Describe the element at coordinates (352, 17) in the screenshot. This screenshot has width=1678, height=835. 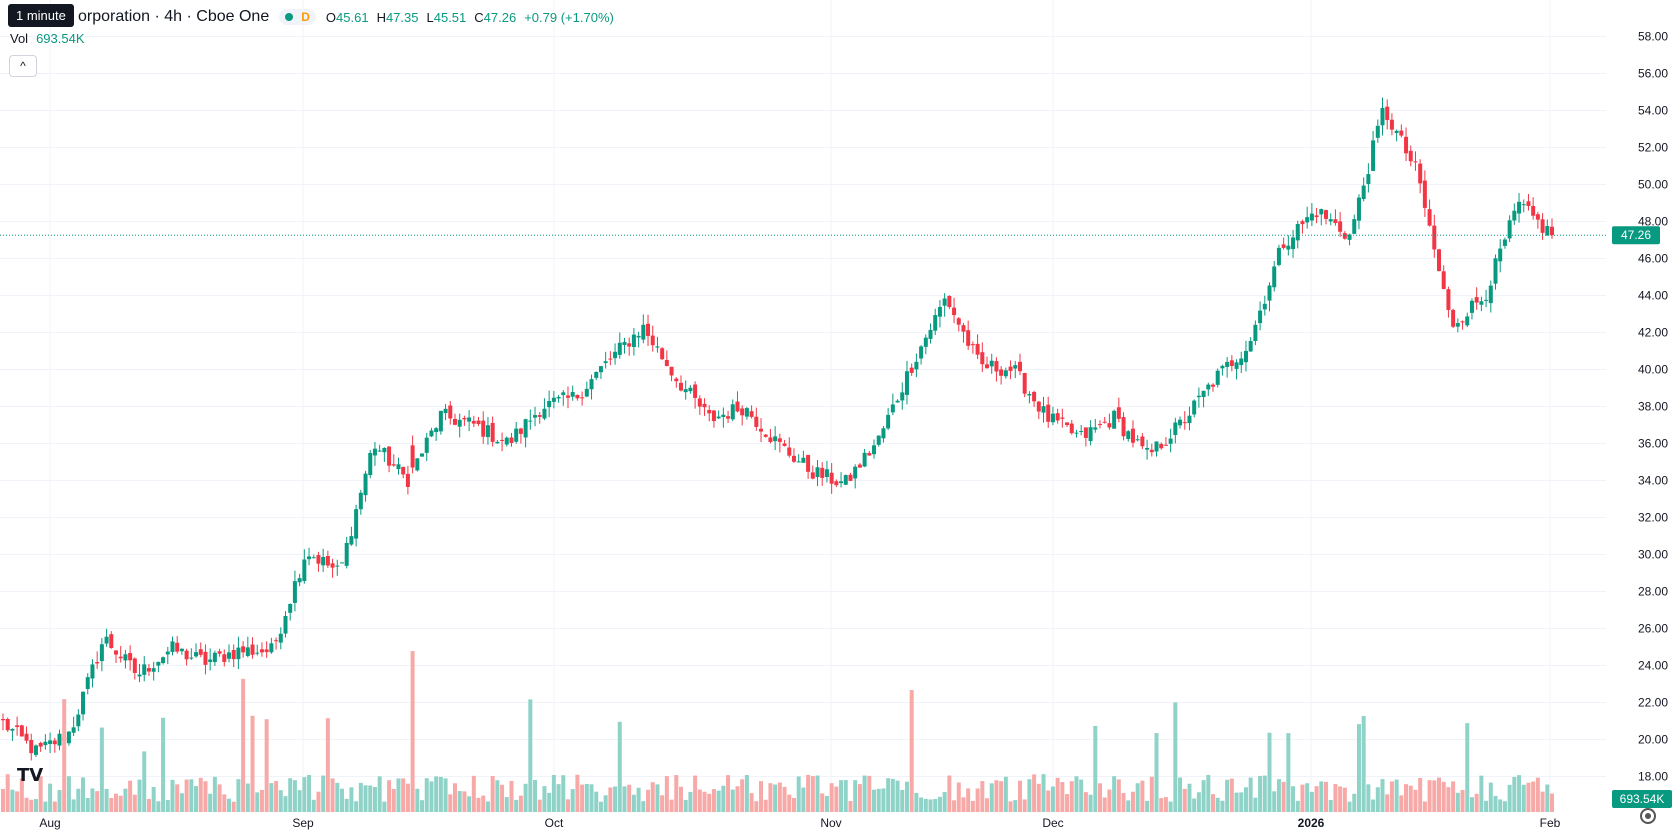
I see `open-value: 45.61` at that location.